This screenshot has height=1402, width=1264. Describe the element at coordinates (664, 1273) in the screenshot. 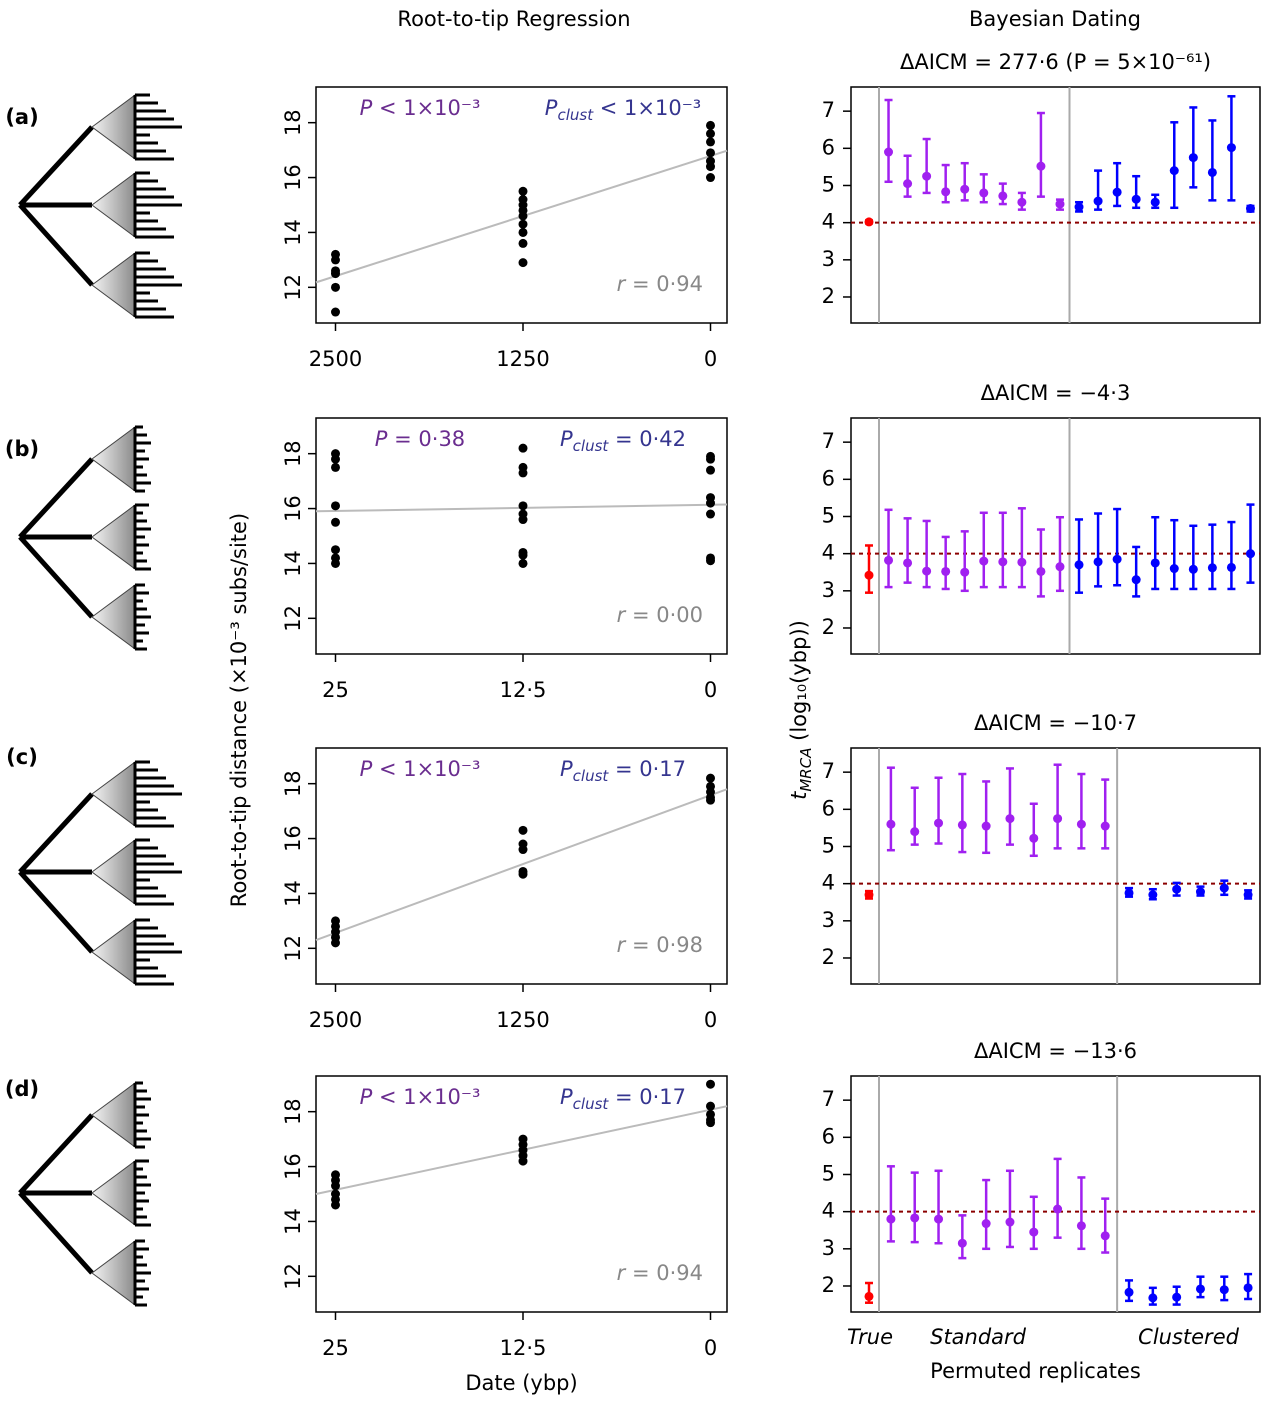

I see `text: = 0·94` at that location.